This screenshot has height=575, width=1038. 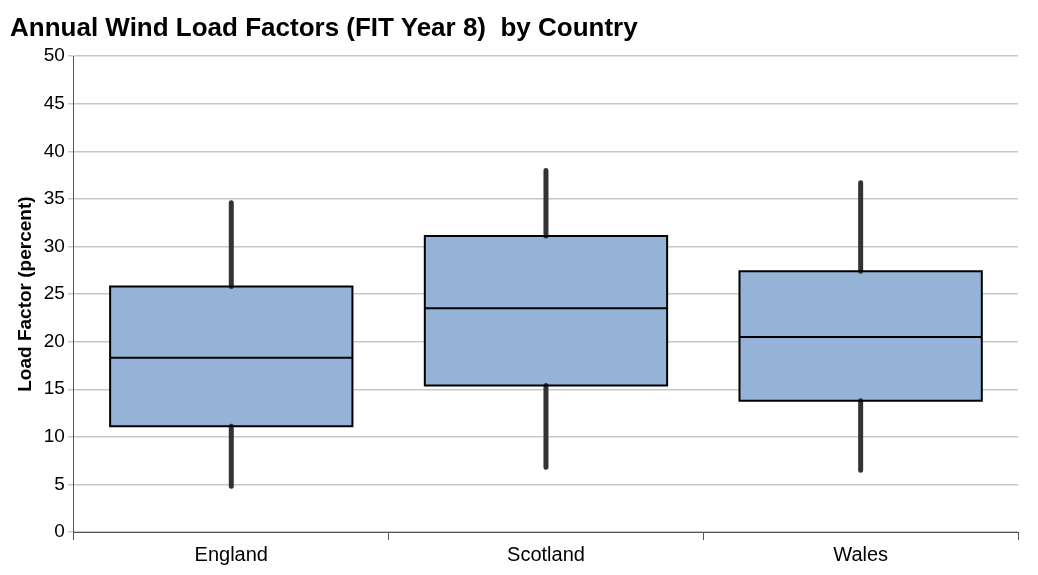 What do you see at coordinates (54, 436) in the screenshot?
I see `y-tick-label: 10` at bounding box center [54, 436].